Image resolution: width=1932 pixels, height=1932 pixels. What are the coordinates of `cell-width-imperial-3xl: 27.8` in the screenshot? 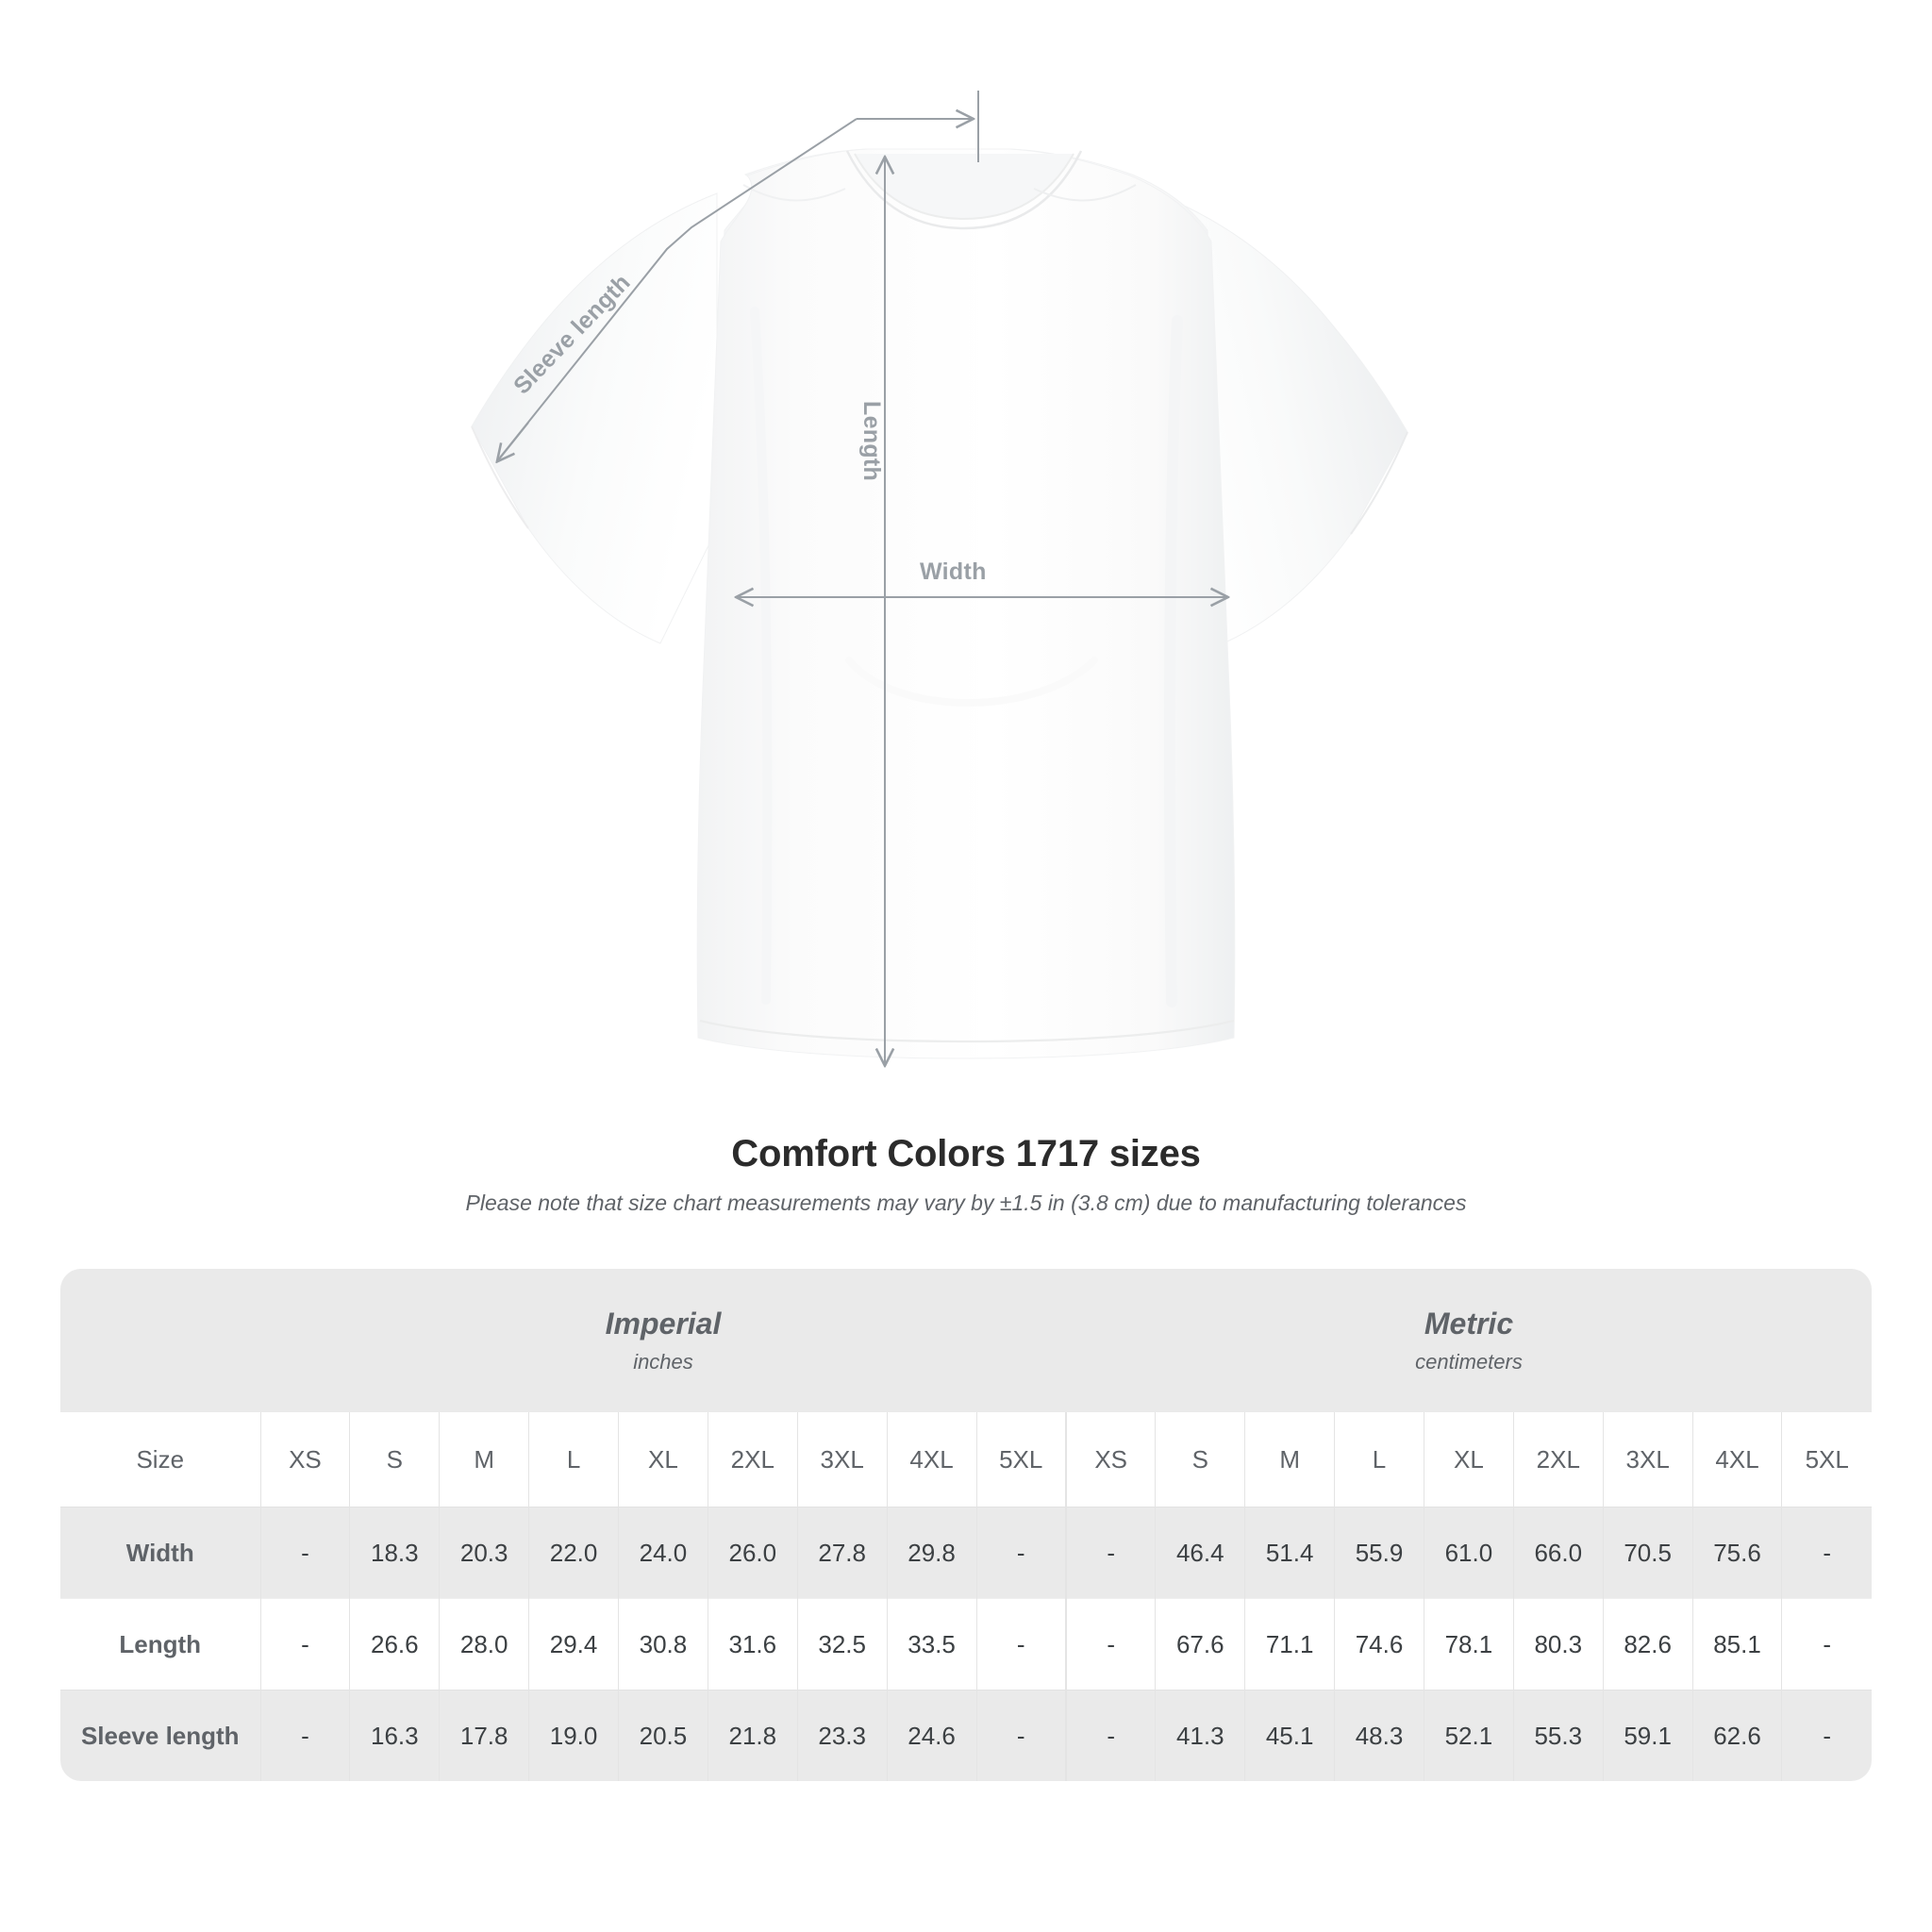 It's located at (842, 1553).